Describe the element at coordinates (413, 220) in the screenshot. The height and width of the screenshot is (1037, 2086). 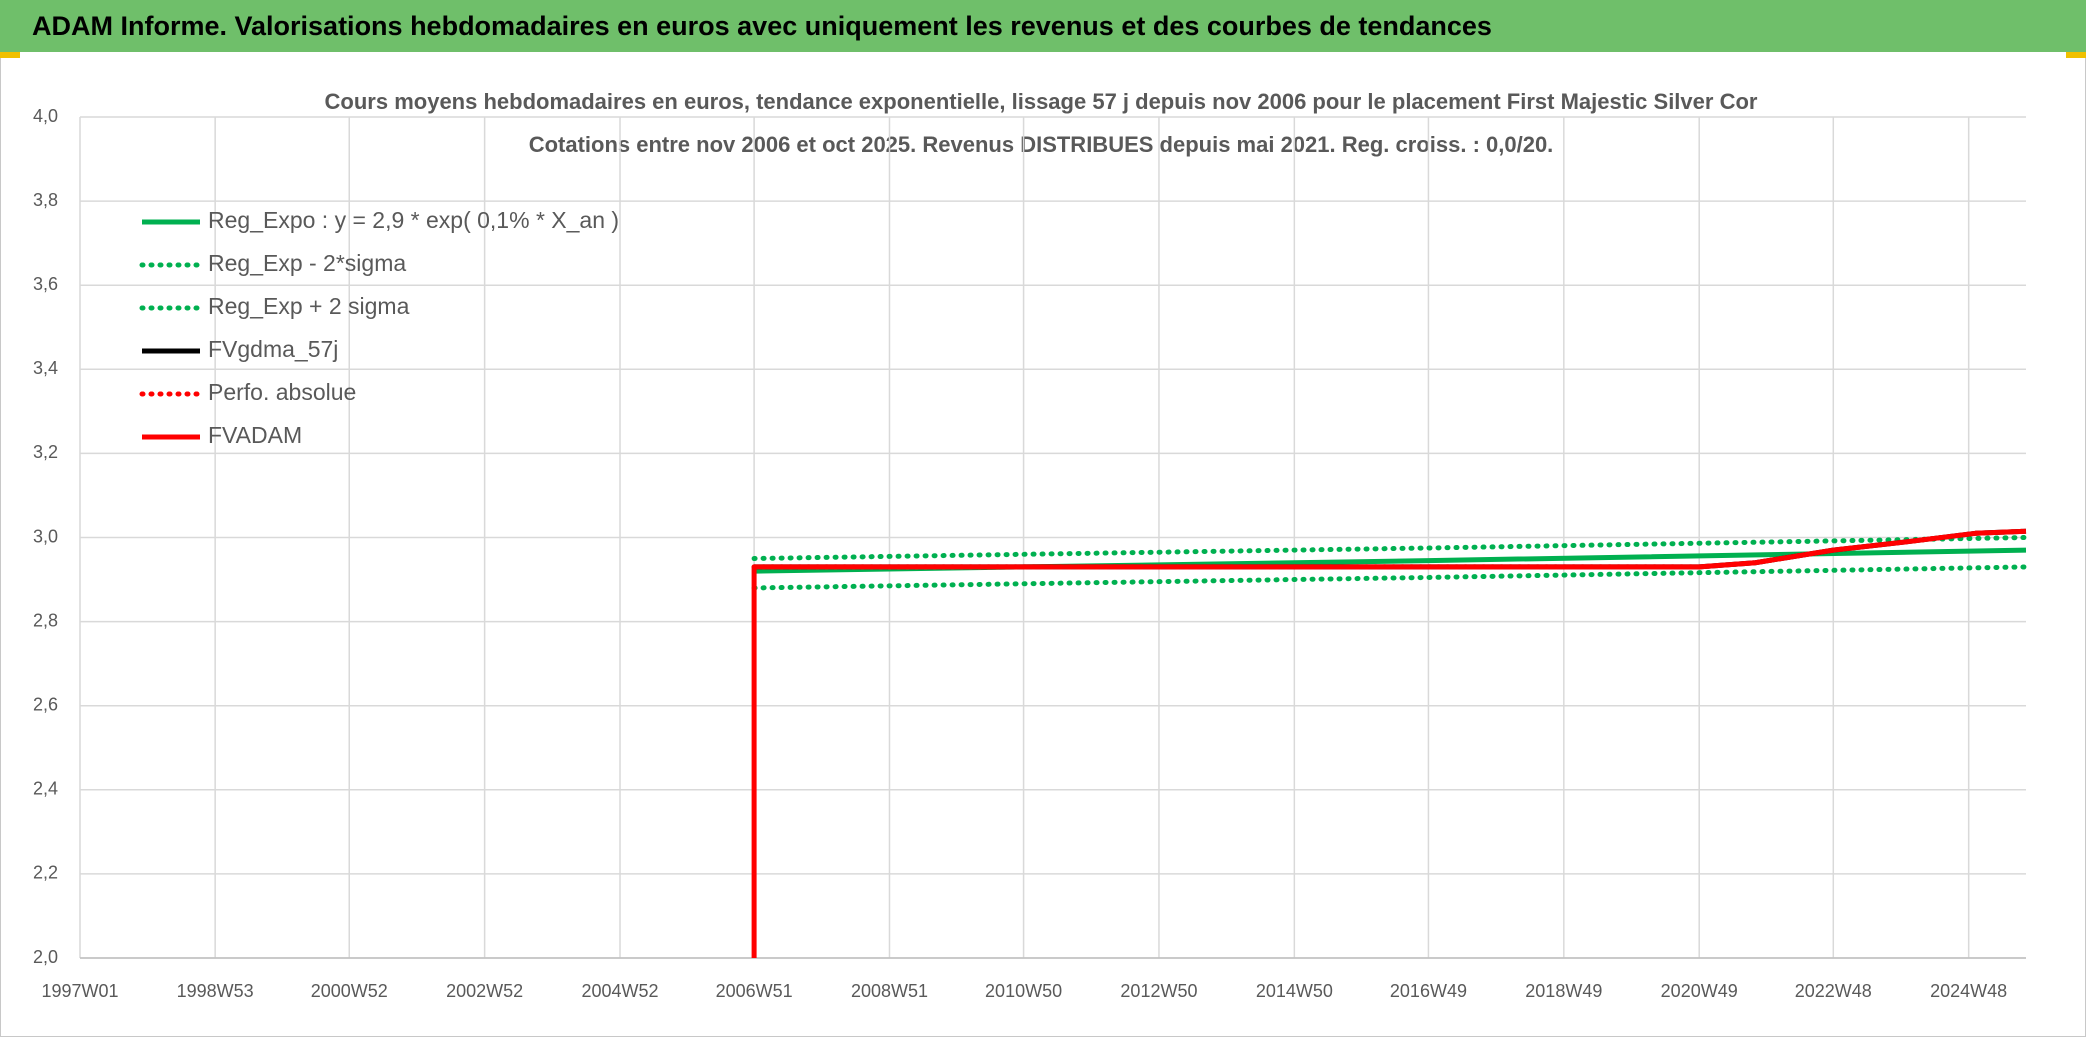
I see `legend-label: Reg_Expo : y = 2,9 * exp( 0,1% * X_an )` at that location.